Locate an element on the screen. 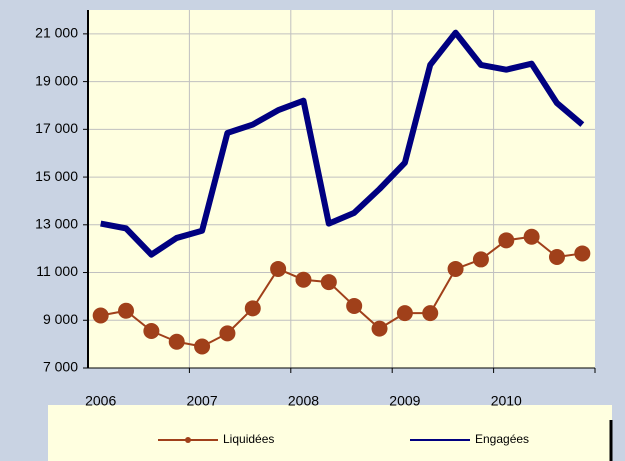 This screenshot has height=461, width=625. y-tick-label: 11 000 is located at coordinates (57, 271).